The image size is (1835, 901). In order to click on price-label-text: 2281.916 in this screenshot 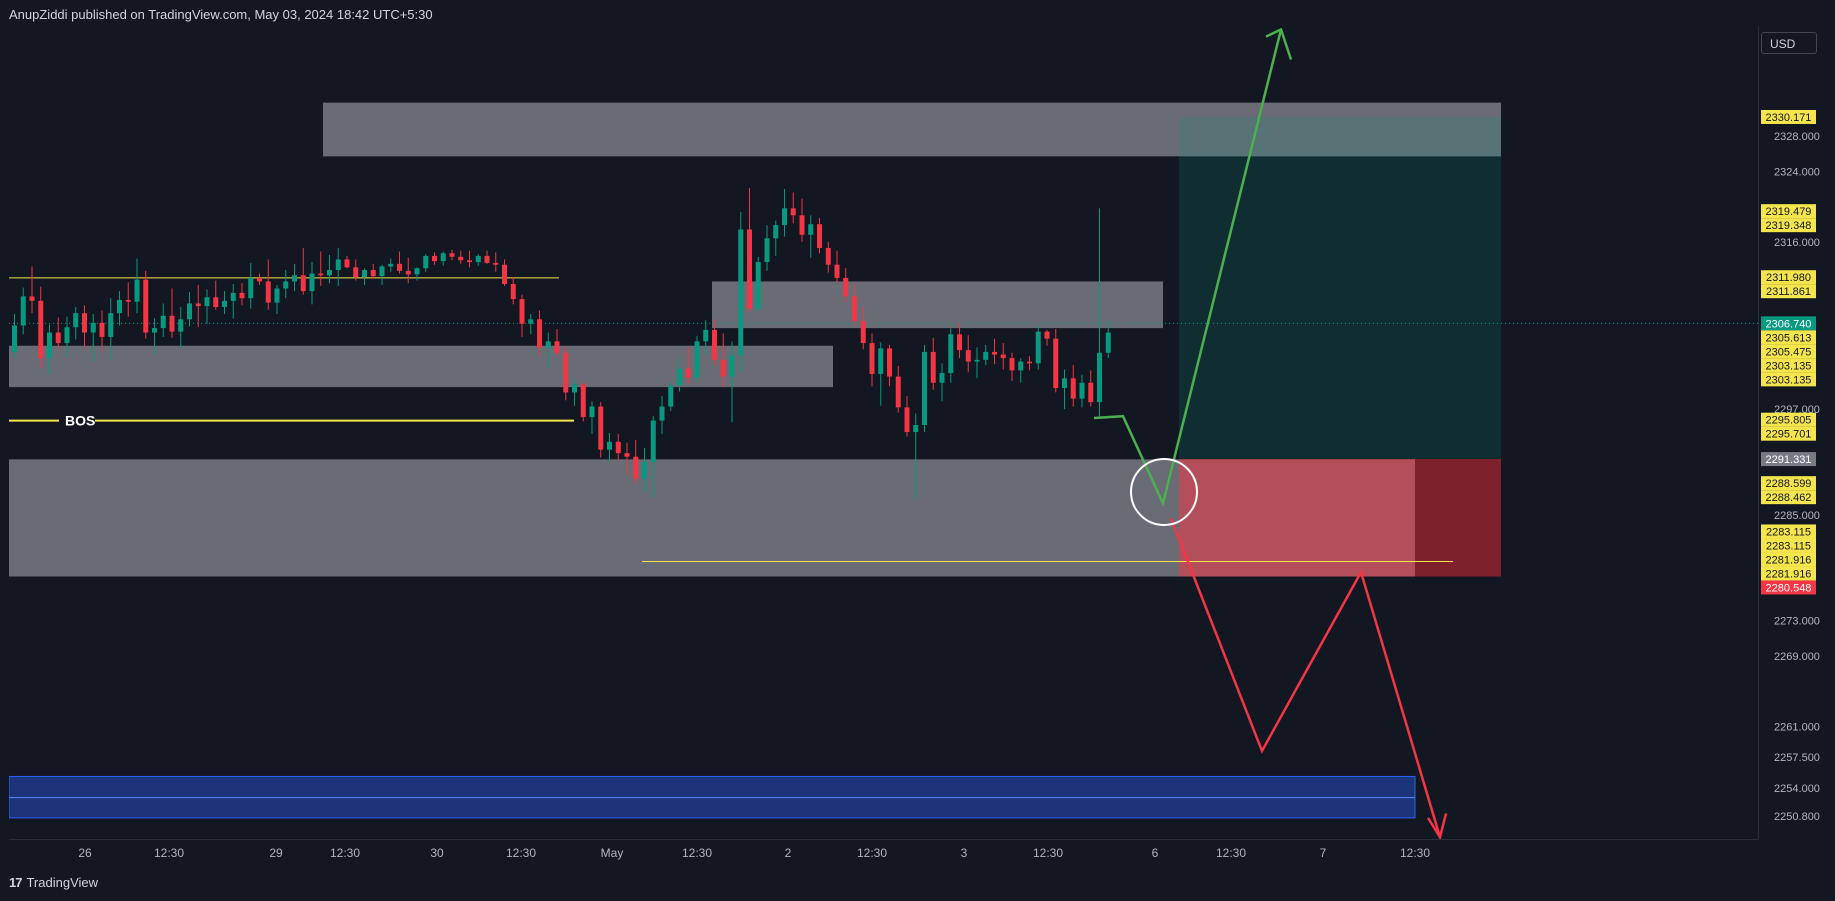, I will do `click(1789, 574)`.